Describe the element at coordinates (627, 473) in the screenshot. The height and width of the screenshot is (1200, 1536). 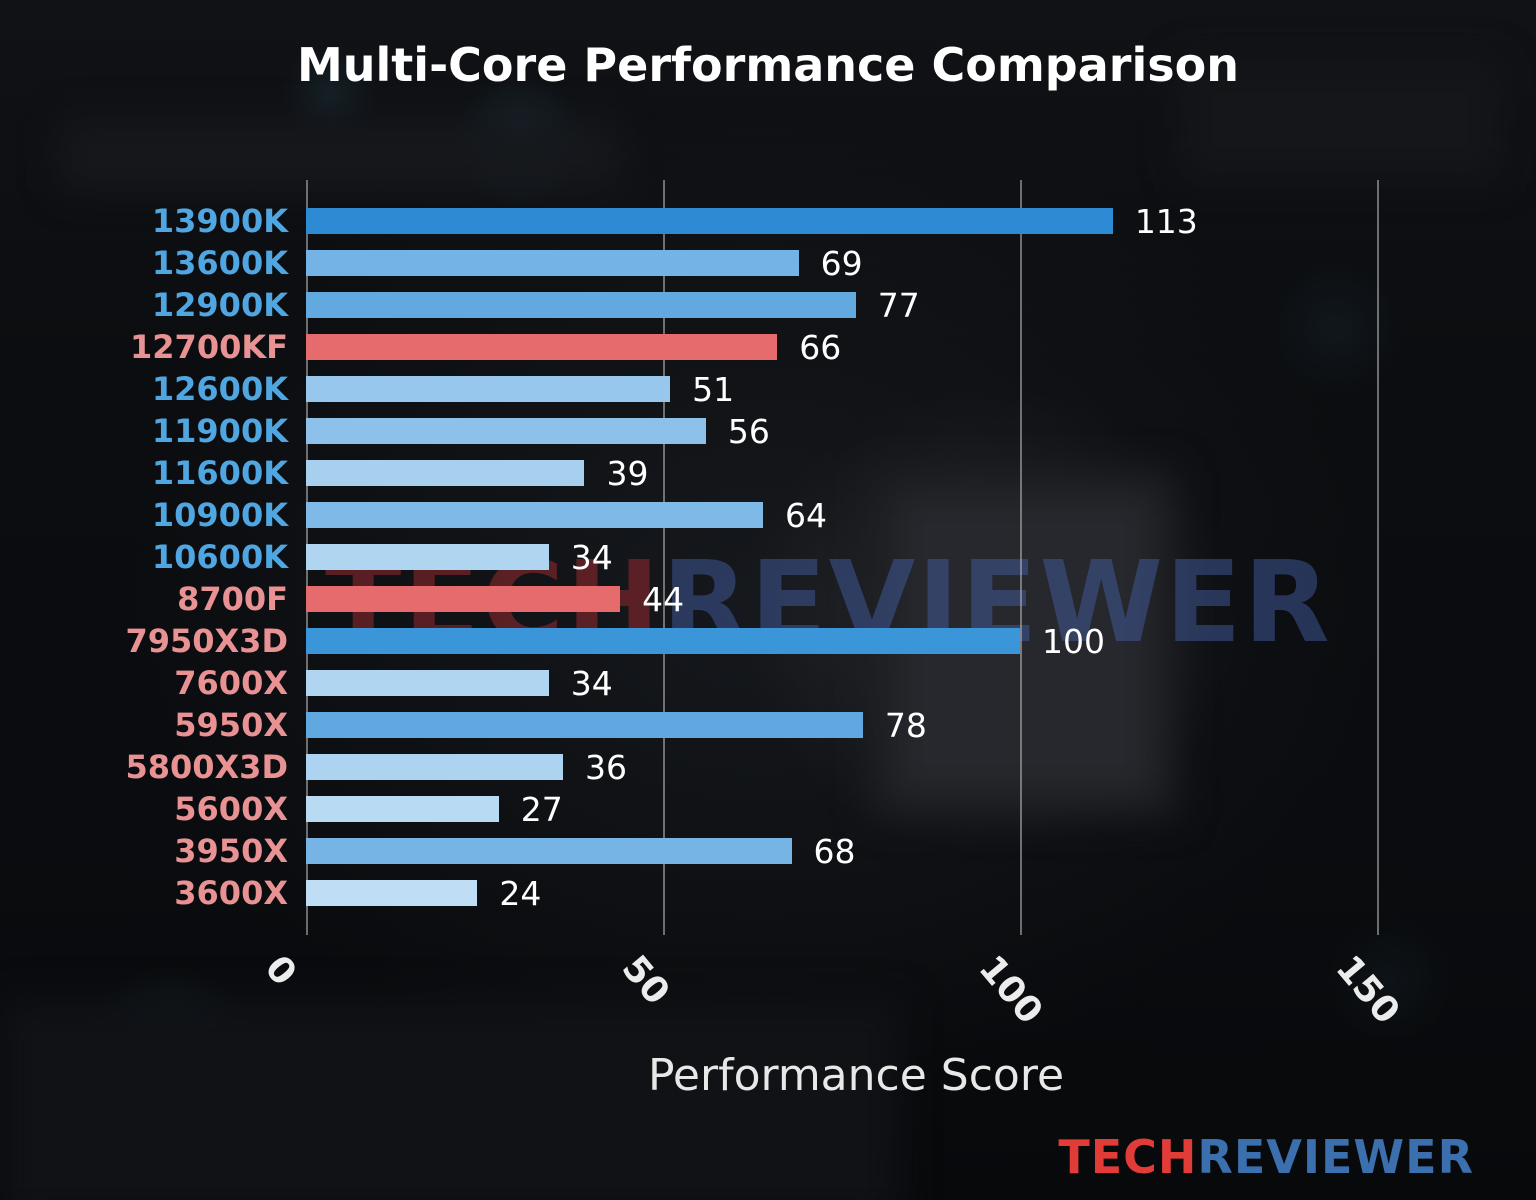
I see `value-label: 39` at that location.